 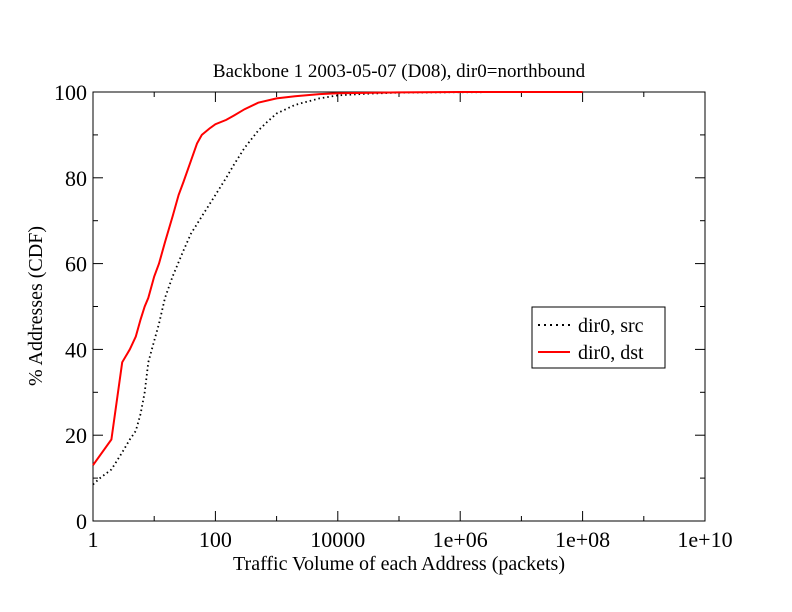 What do you see at coordinates (460, 539) in the screenshot?
I see `x-tick-label: 1e+06` at bounding box center [460, 539].